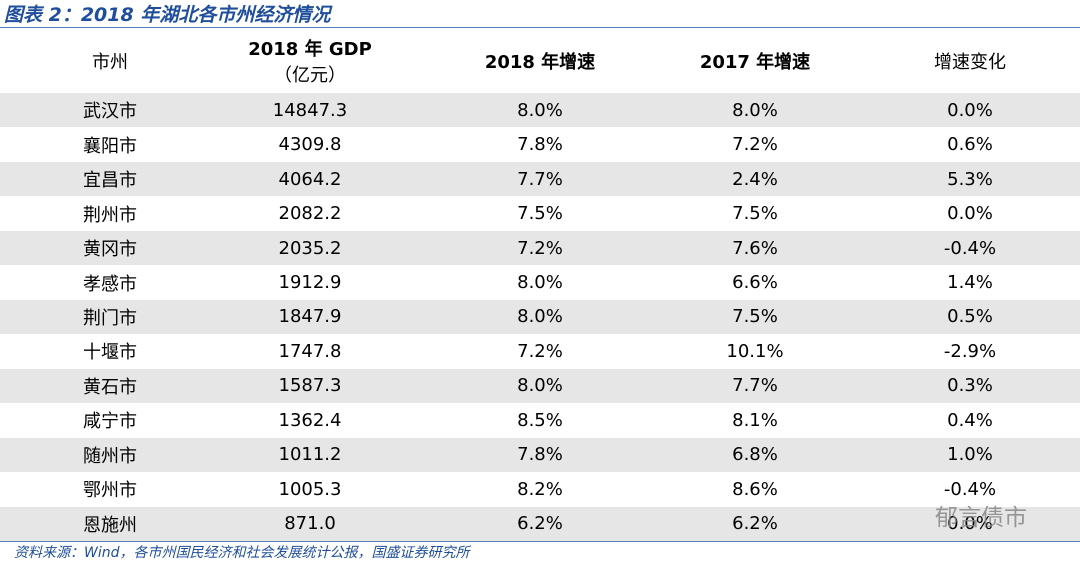 Image resolution: width=1080 pixels, height=562 pixels. What do you see at coordinates (110, 112) in the screenshot?
I see `table-cell: 武汉市` at bounding box center [110, 112].